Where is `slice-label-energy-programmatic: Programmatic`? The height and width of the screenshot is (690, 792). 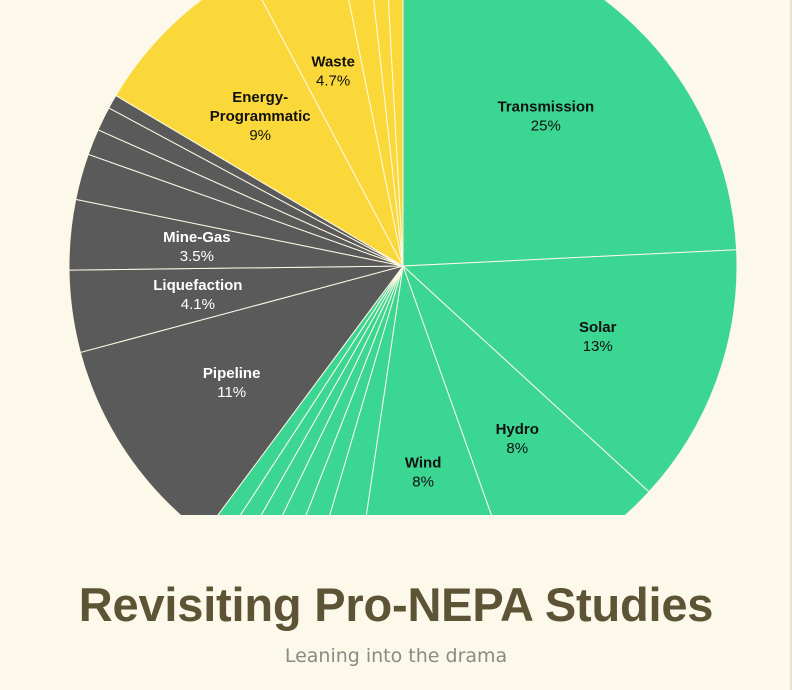
slice-label-energy-programmatic: Programmatic is located at coordinates (260, 116).